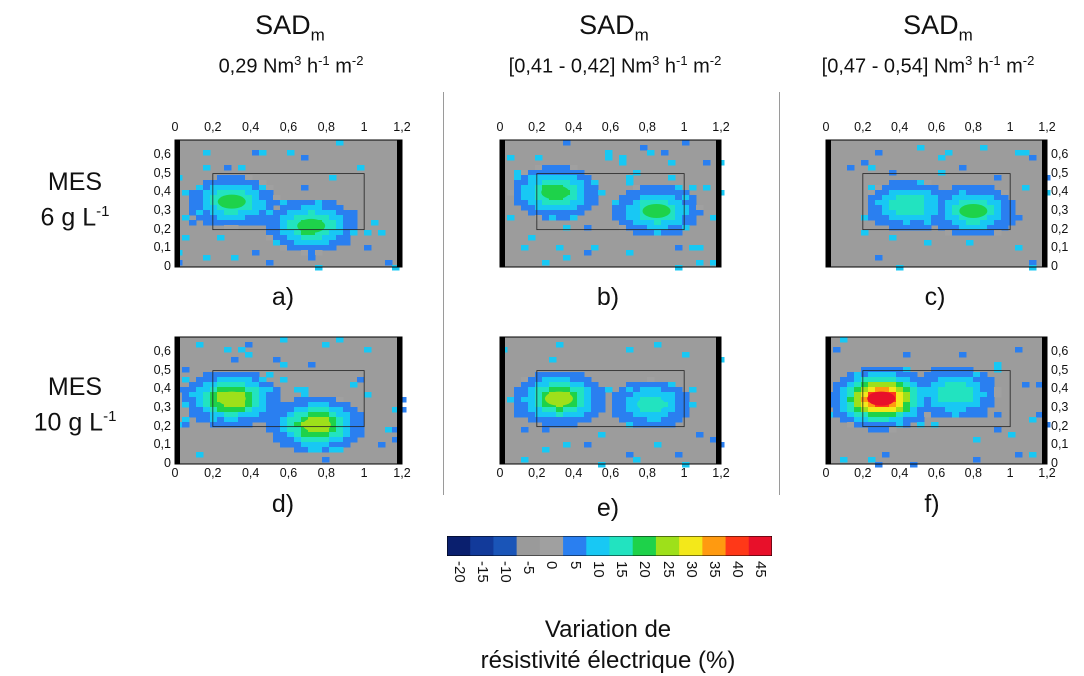 The width and height of the screenshot is (1084, 676). Describe the element at coordinates (622, 569) in the screenshot. I see `colorbar-tick-label: 15` at that location.